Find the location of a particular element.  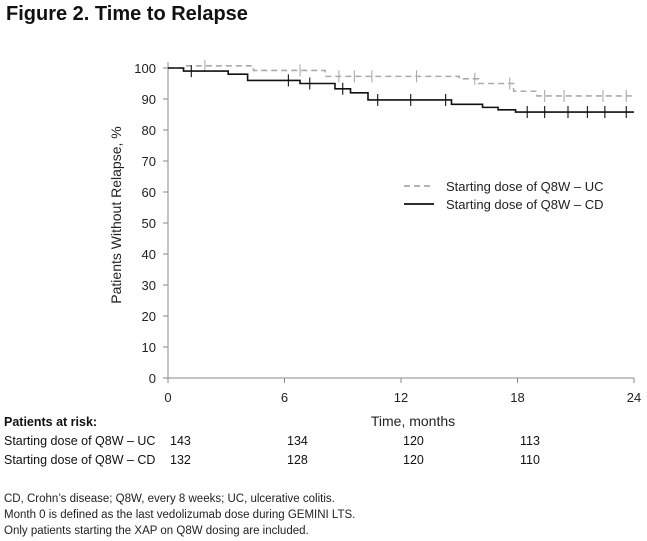

x-tick-label: 12 is located at coordinates (401, 397).